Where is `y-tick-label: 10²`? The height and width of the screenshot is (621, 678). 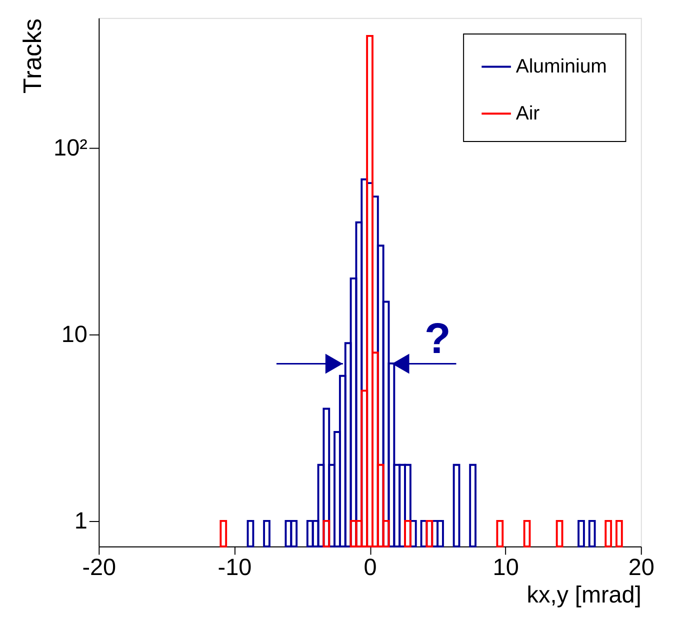
y-tick-label: 10² is located at coordinates (71, 147).